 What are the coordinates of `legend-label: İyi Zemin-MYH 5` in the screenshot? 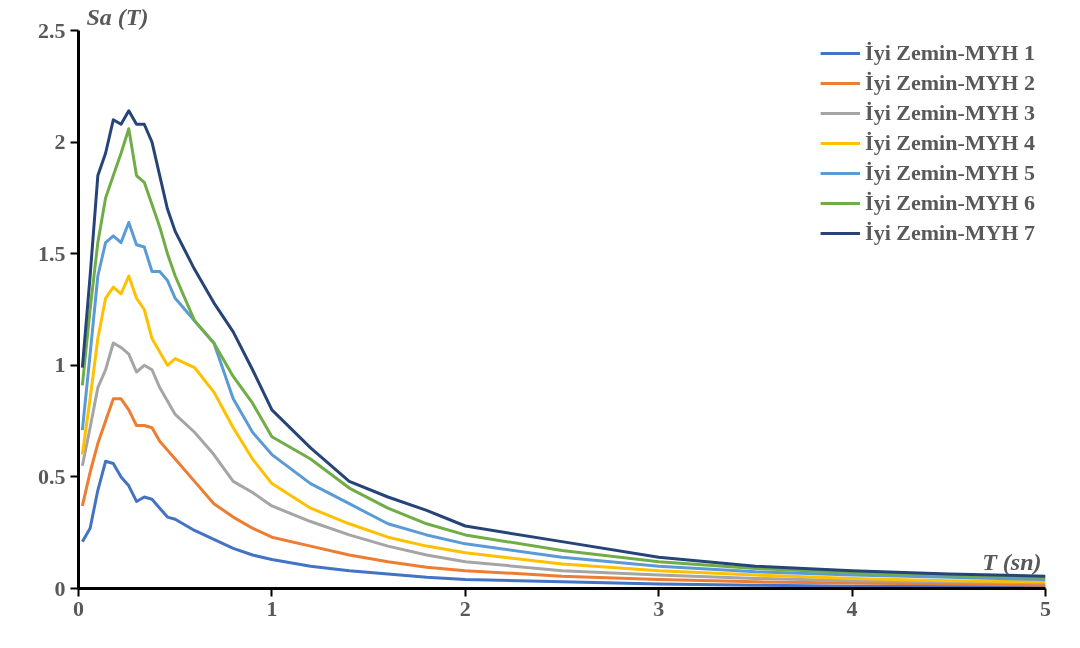 It's located at (950, 173).